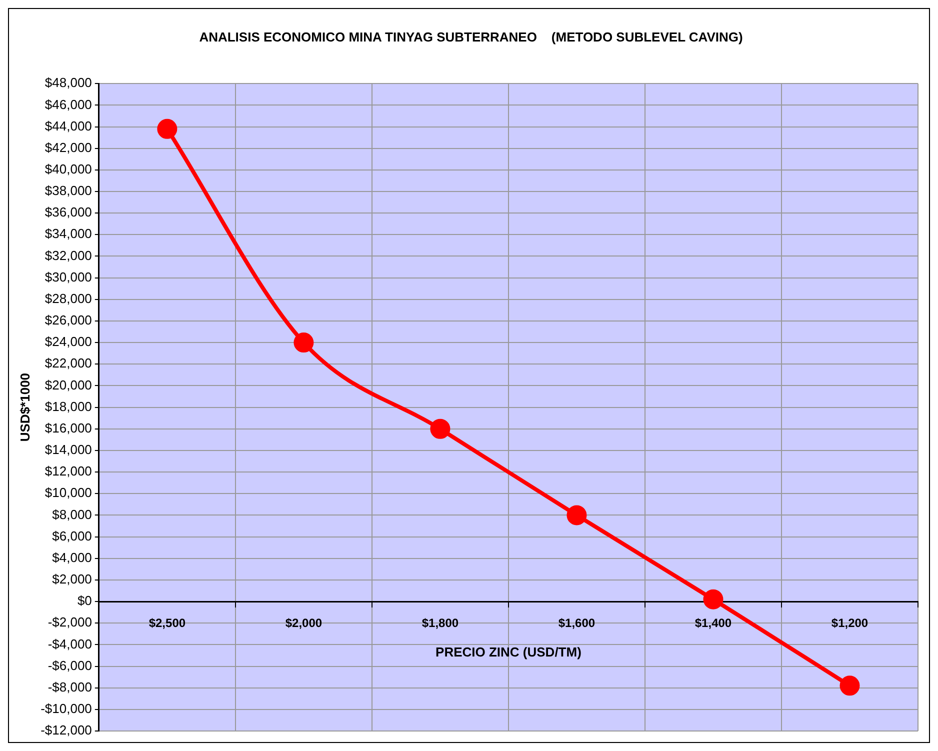 This screenshot has width=938, height=751. What do you see at coordinates (70, 644) in the screenshot?
I see `y-tick-label: -$4,000` at bounding box center [70, 644].